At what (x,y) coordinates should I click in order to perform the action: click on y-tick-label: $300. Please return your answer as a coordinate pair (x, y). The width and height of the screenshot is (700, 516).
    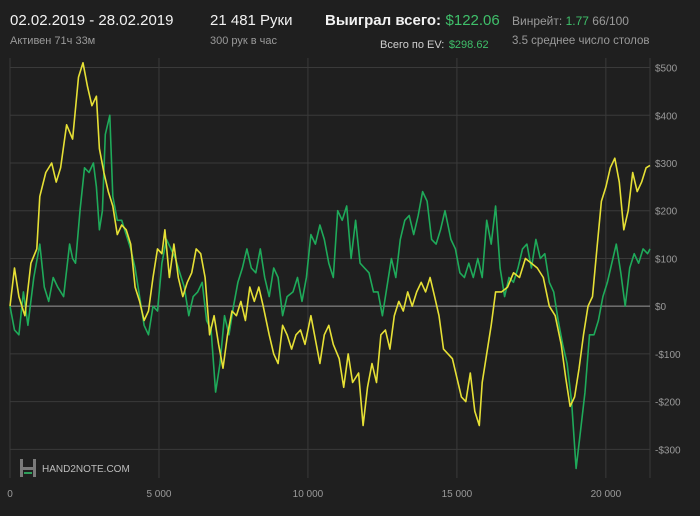
    Looking at the image, I should click on (666, 164).